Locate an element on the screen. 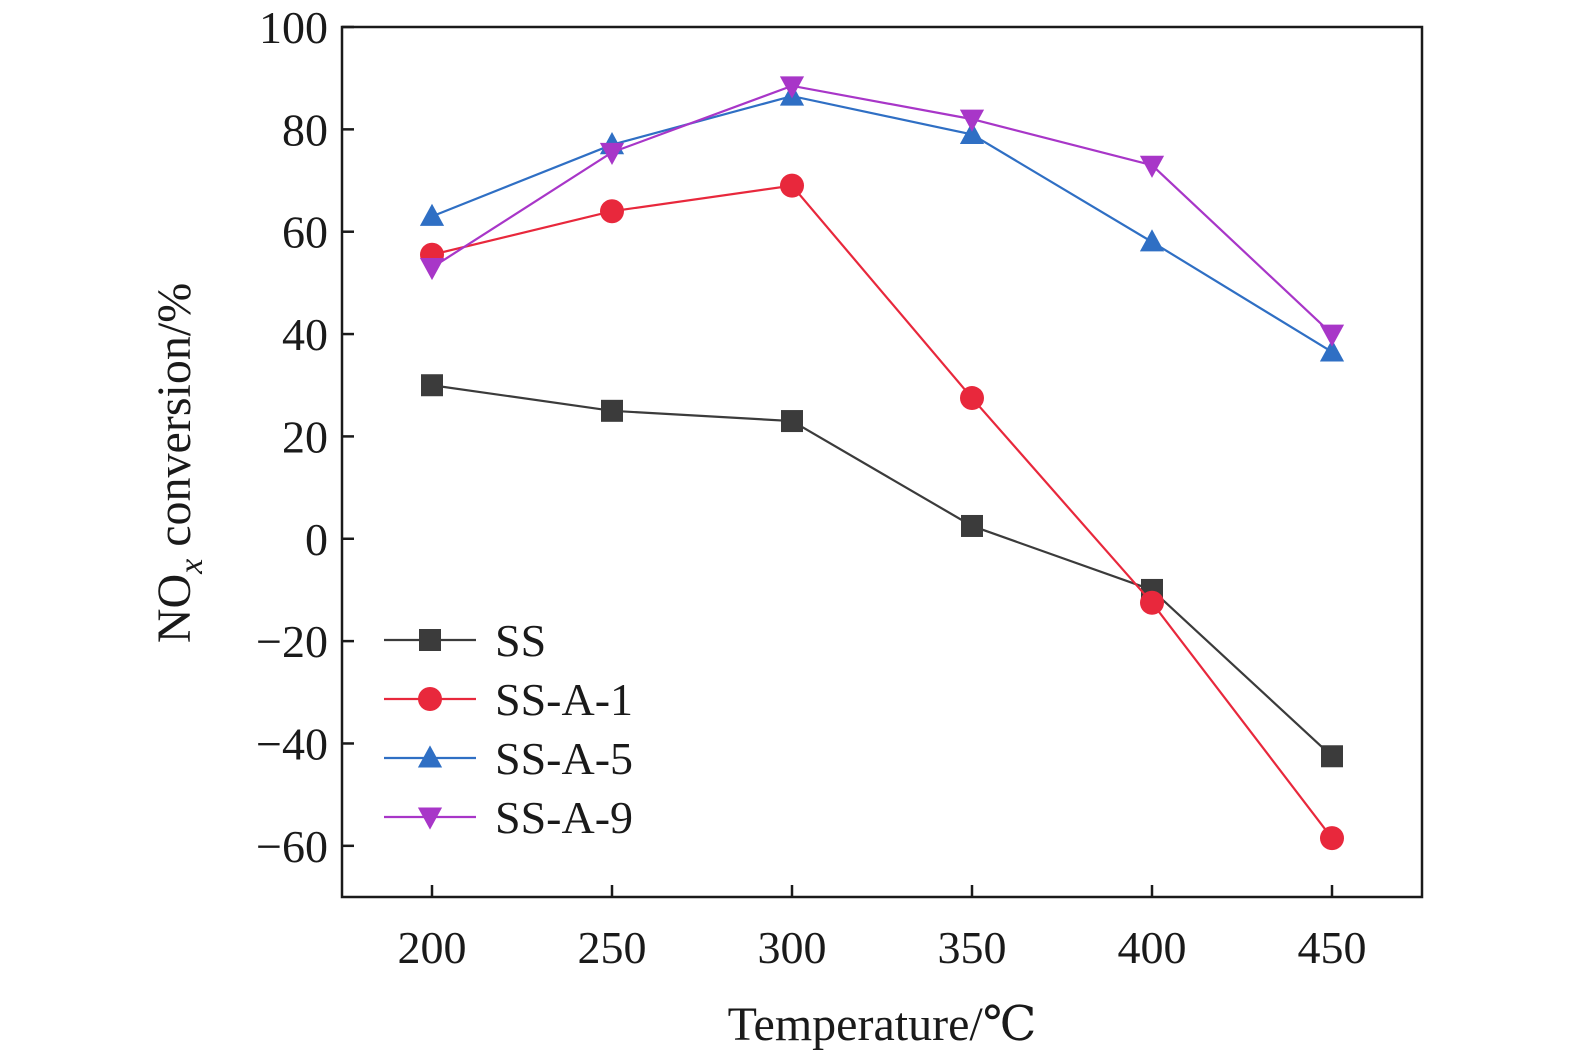 This screenshot has height=1061, width=1575. y-axis-title: NOx conversion/% is located at coordinates (179, 463).